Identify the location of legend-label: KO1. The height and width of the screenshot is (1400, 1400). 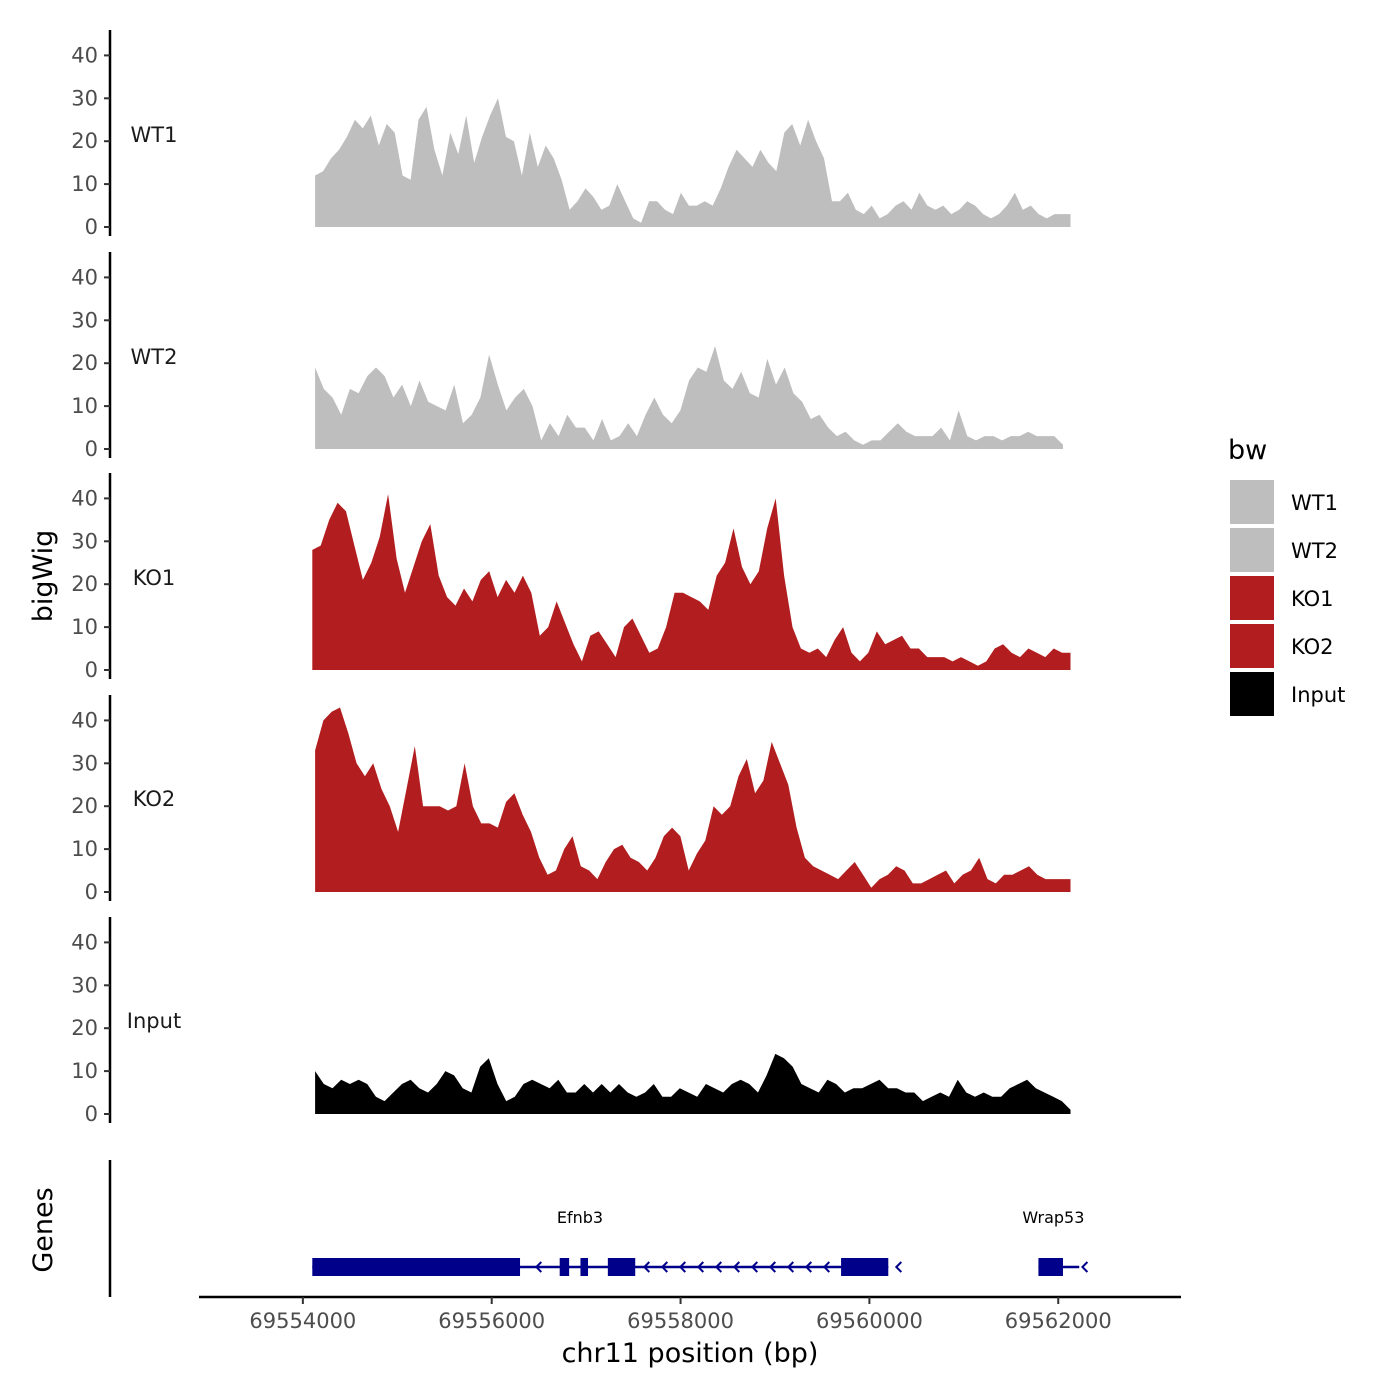
(1312, 599).